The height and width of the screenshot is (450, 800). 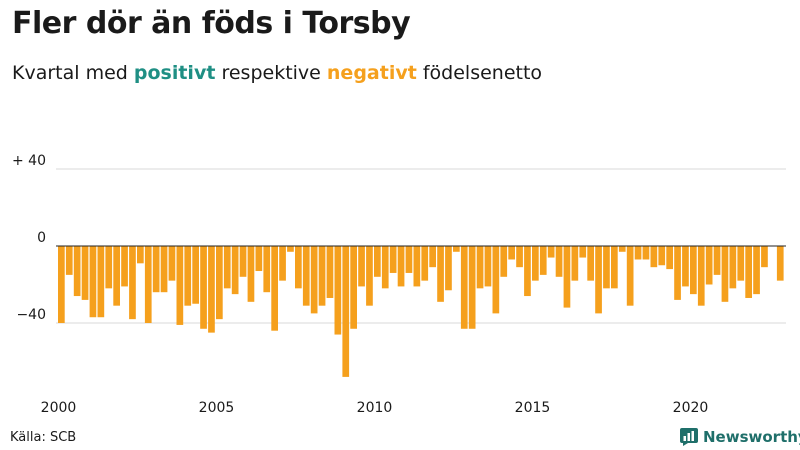 What do you see at coordinates (709, 265) in the screenshot?
I see `bar-2020-k3` at bounding box center [709, 265].